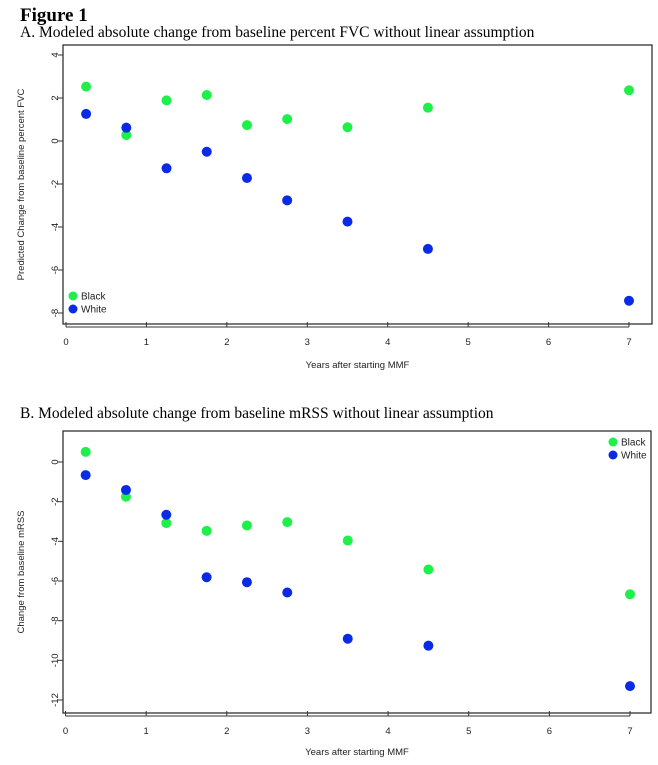 This screenshot has height=765, width=658. Describe the element at coordinates (226, 342) in the screenshot. I see `x-tick-label-a: 2` at that location.